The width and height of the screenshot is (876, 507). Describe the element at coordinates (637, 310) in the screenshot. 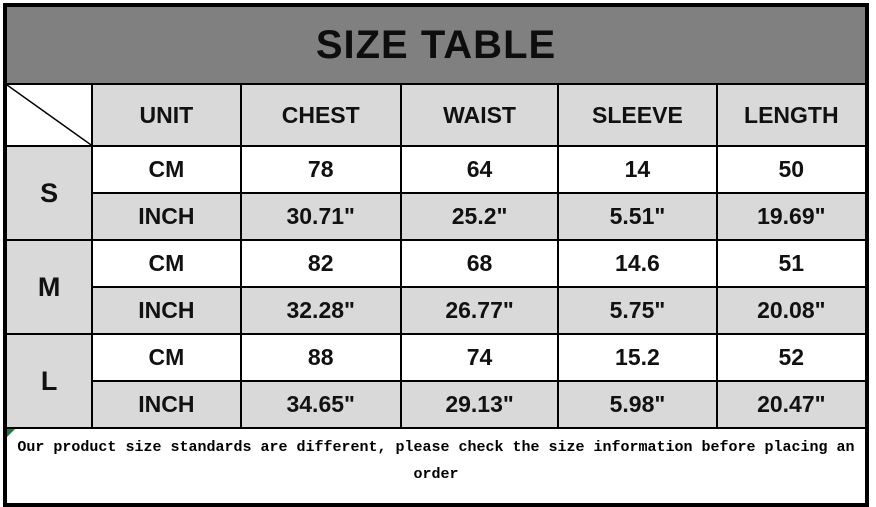

I see `value-sleeve: 5.75"` at that location.